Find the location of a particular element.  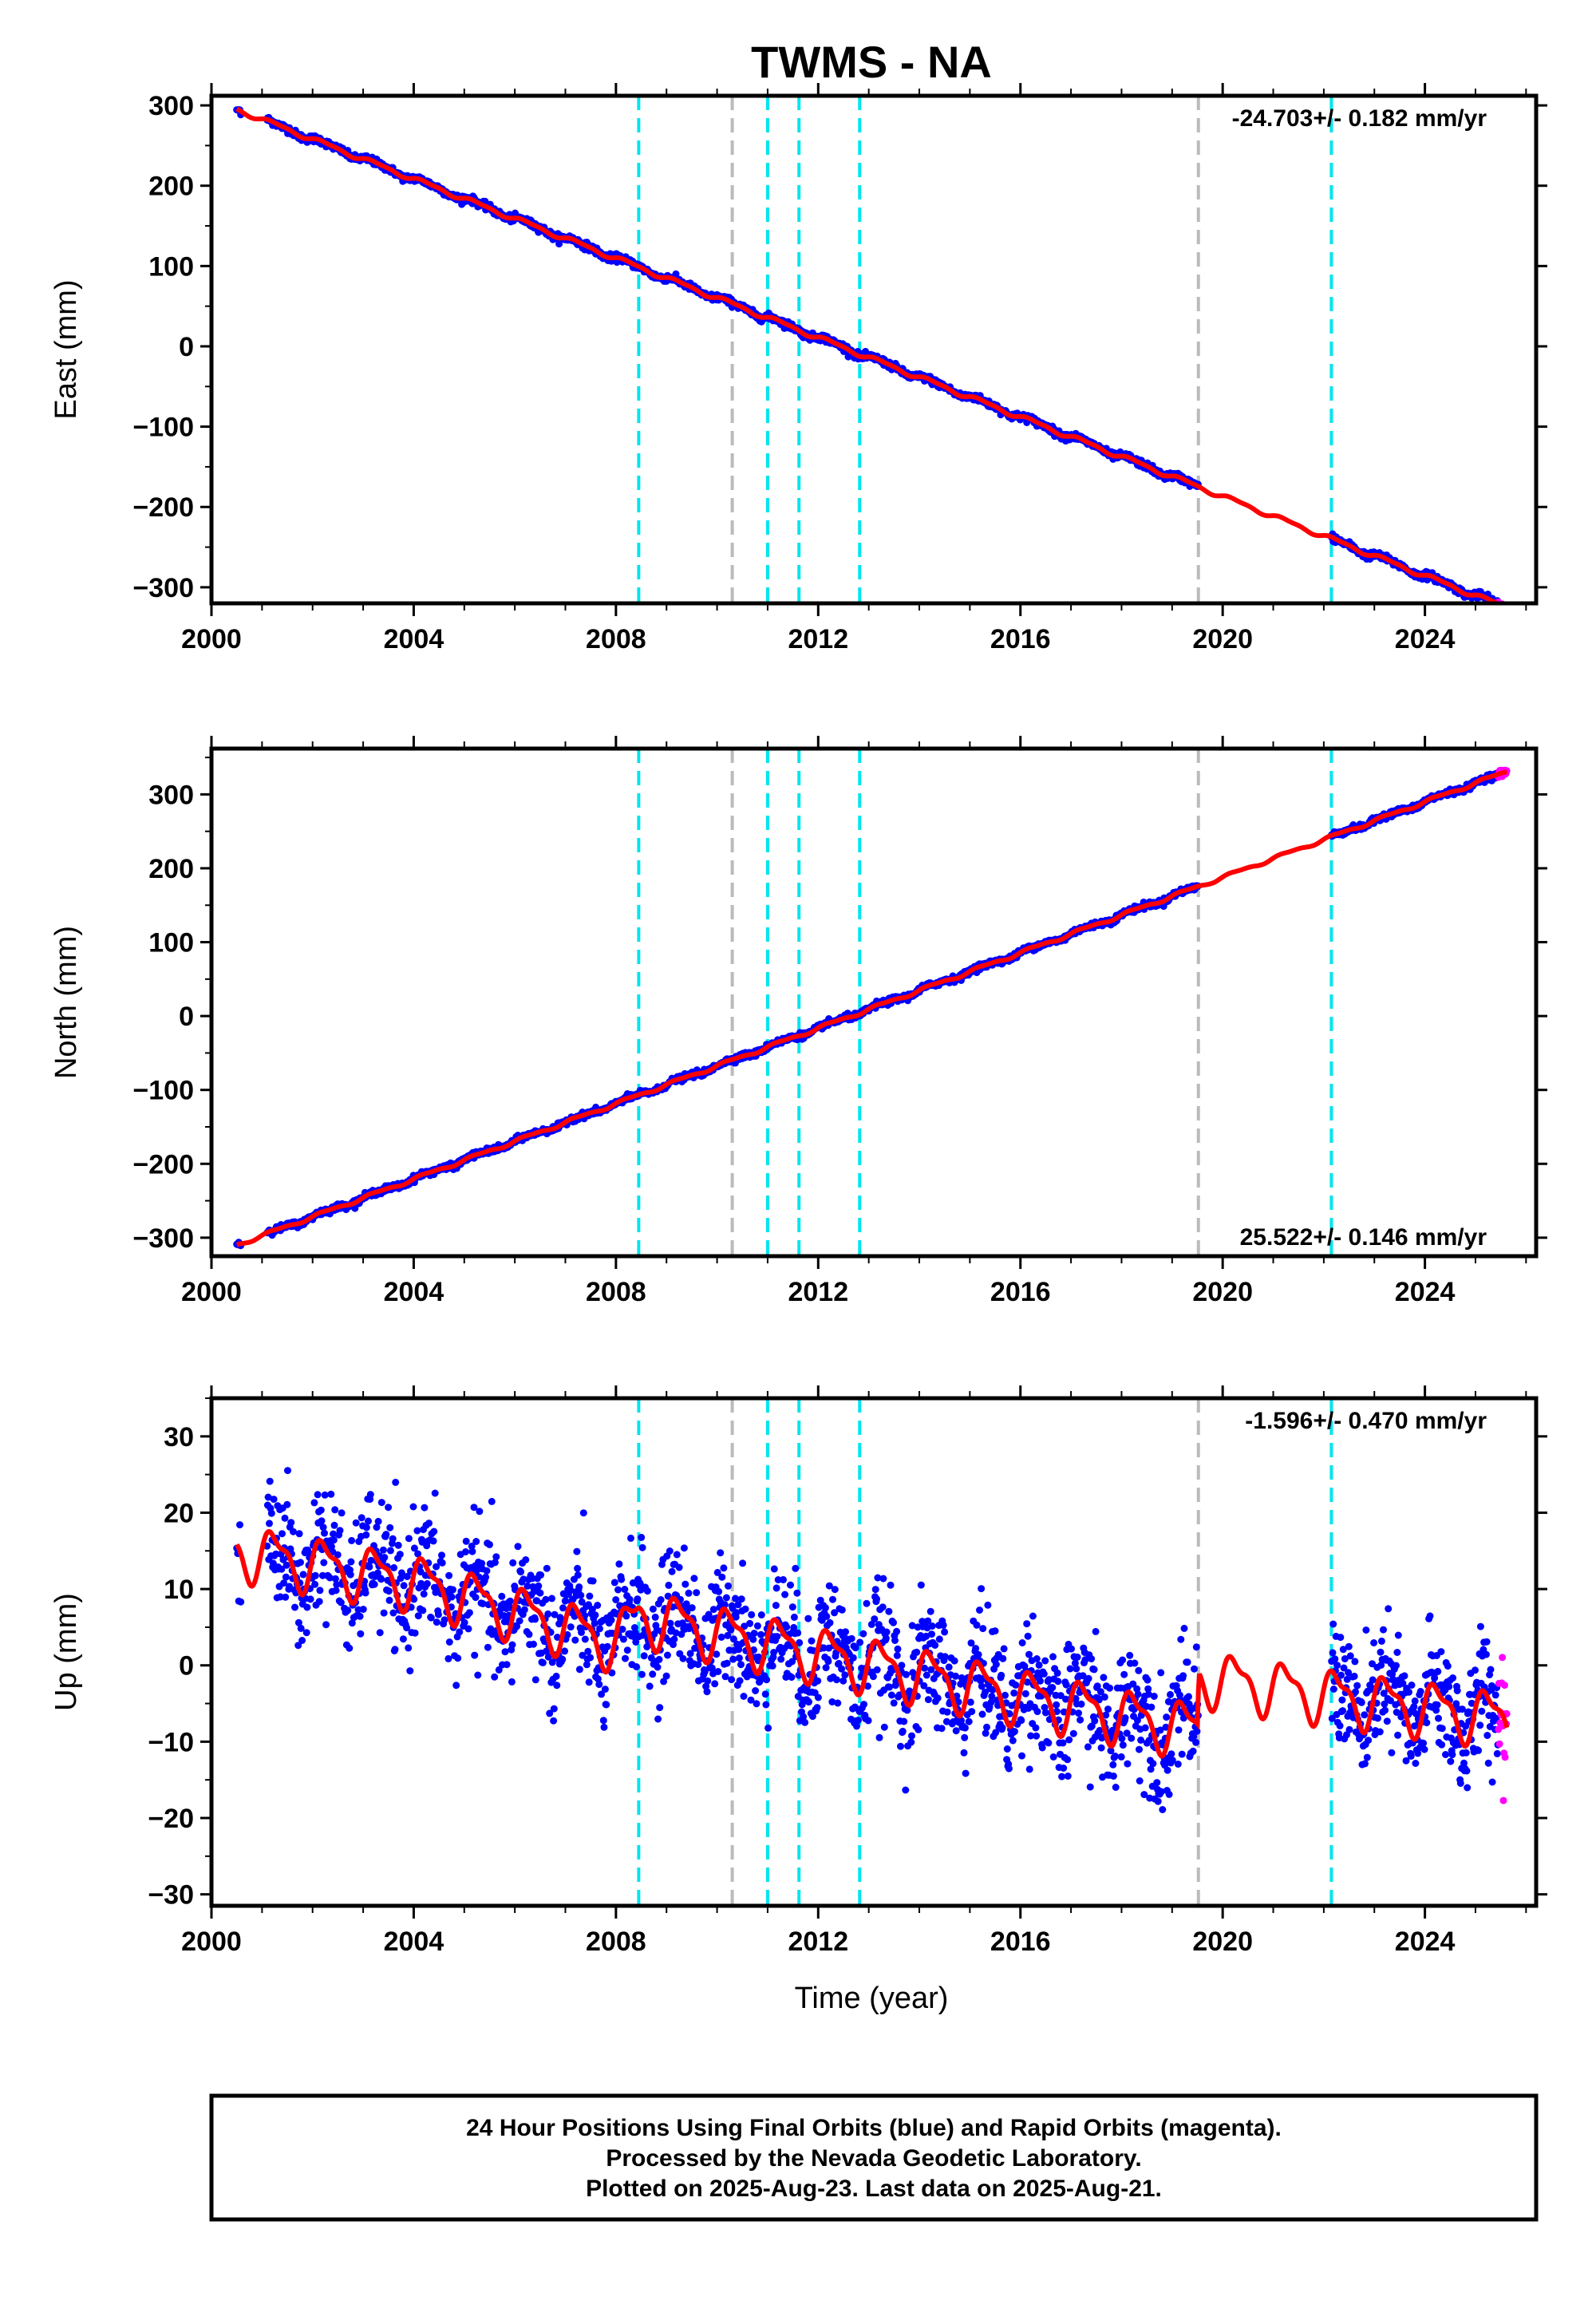

north-ytick-label: −300 is located at coordinates (163, 1238).